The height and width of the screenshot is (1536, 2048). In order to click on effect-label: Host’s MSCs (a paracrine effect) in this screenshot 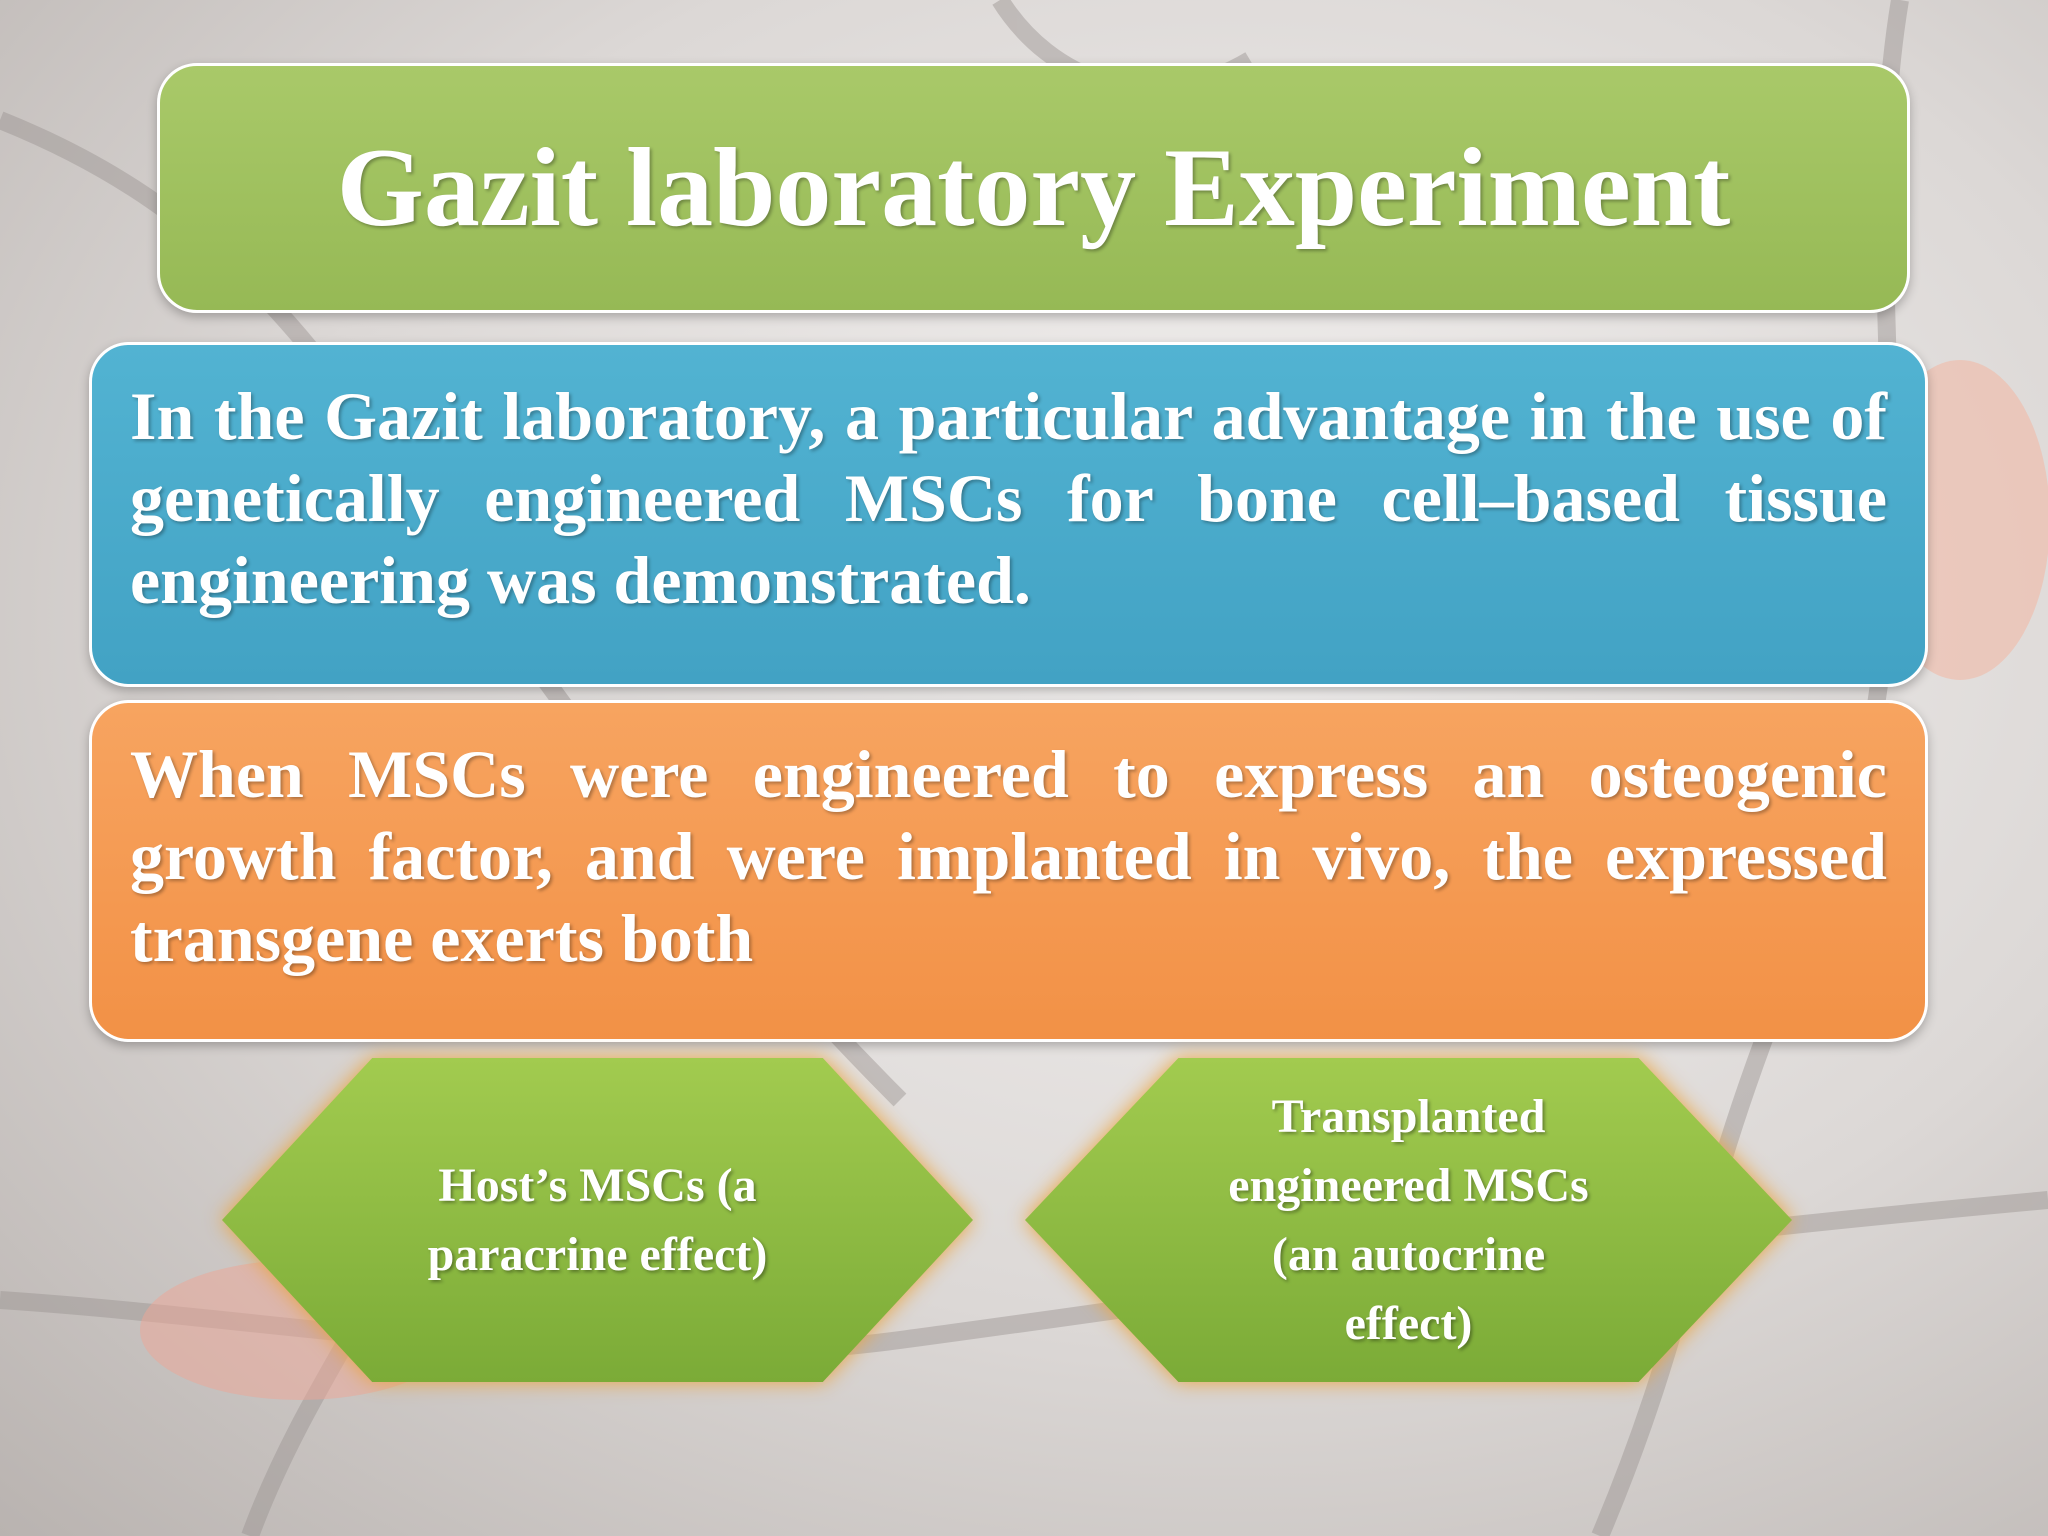, I will do `click(597, 1220)`.